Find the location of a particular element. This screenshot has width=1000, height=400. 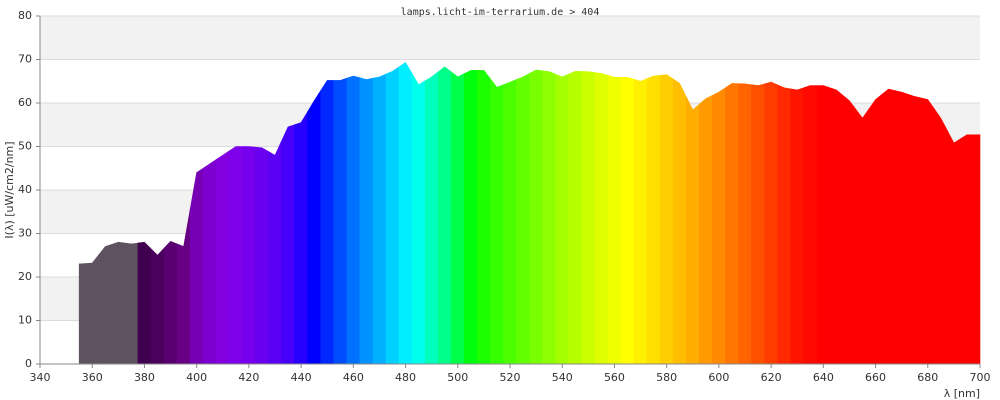

x-tick-label: 400 is located at coordinates (196, 377).